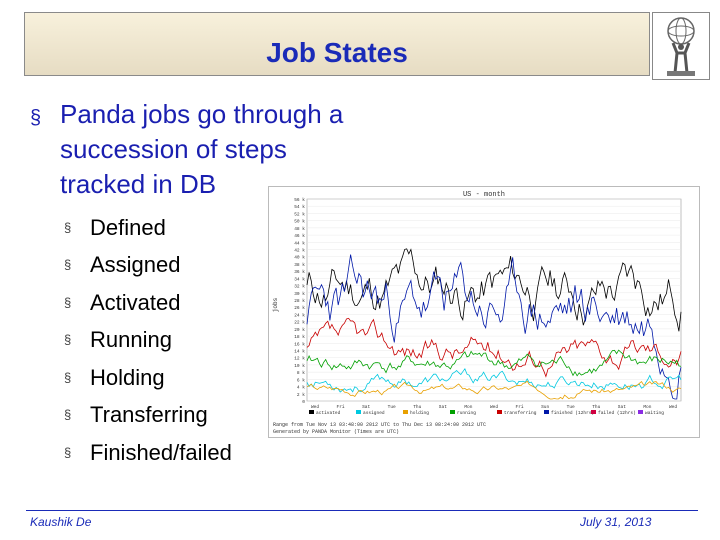 The image size is (720, 540). I want to click on y-tick-label: 54 k, so click(299, 207).